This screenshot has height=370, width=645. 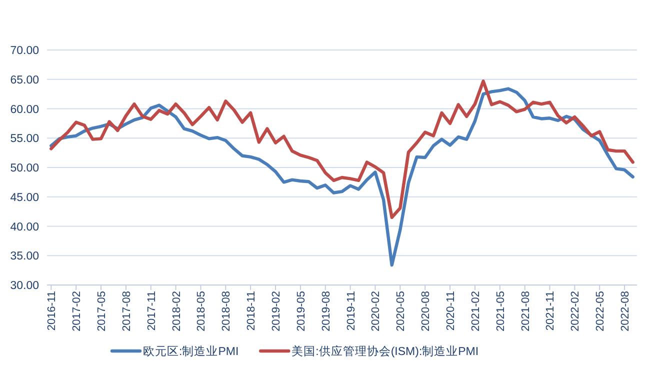 What do you see at coordinates (276, 311) in the screenshot?
I see `x-tick-label: 2019-02` at bounding box center [276, 311].